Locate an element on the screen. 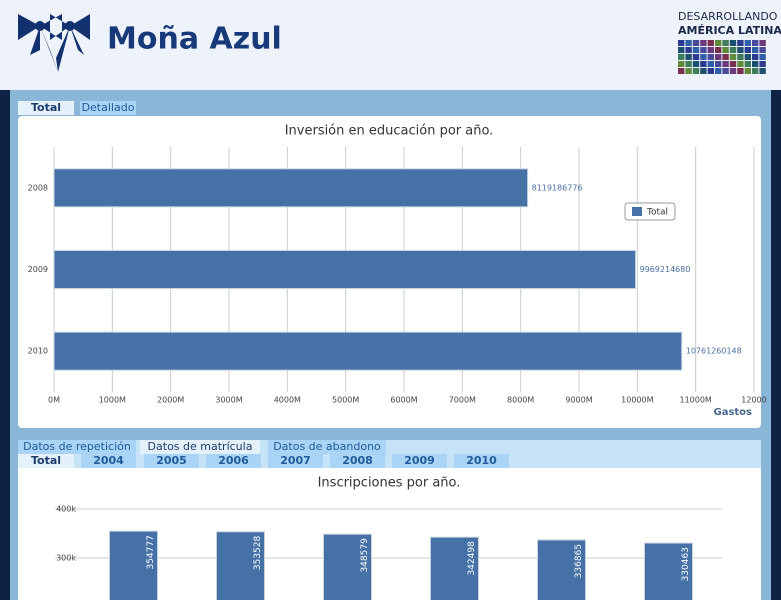  tab-label: 2005 is located at coordinates (171, 460).